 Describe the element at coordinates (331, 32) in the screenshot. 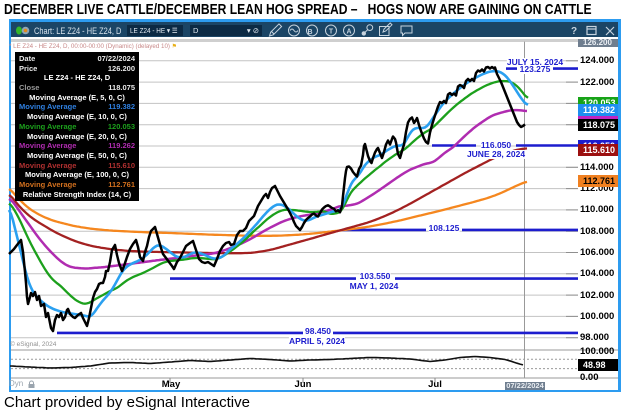

I see `svg-text: T` at that location.